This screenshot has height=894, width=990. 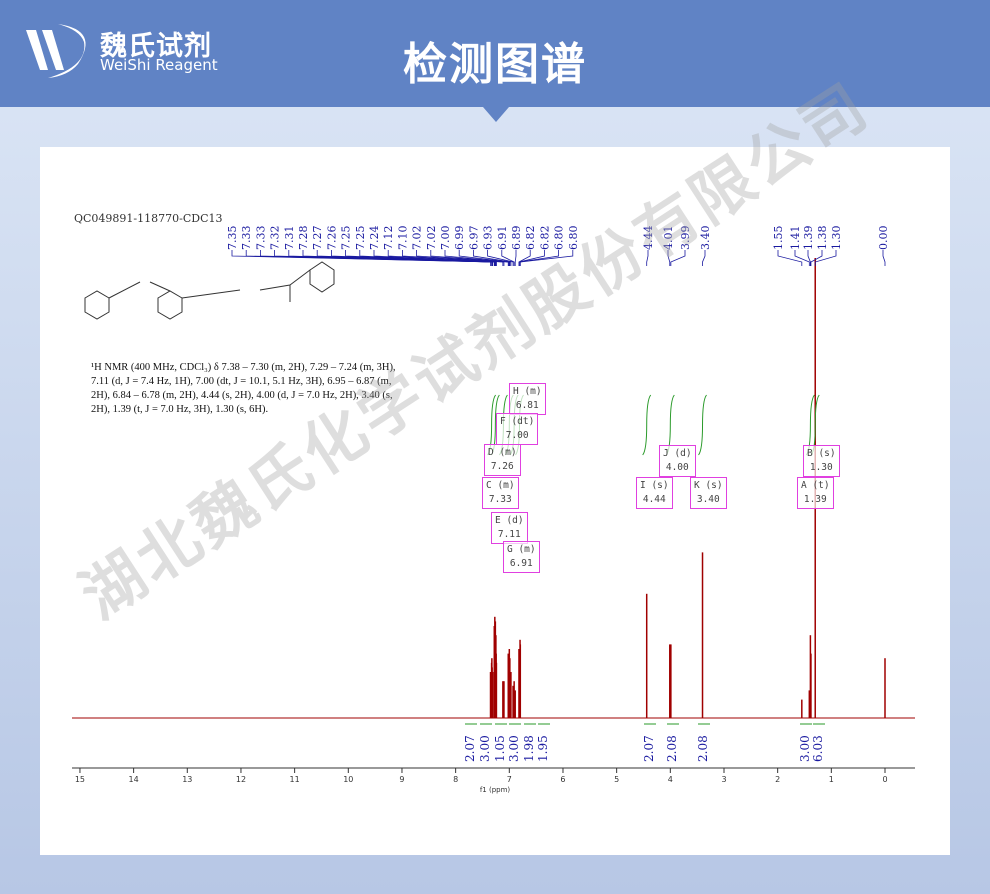 What do you see at coordinates (529, 748) in the screenshot?
I see `integral-label: 1.98` at bounding box center [529, 748].